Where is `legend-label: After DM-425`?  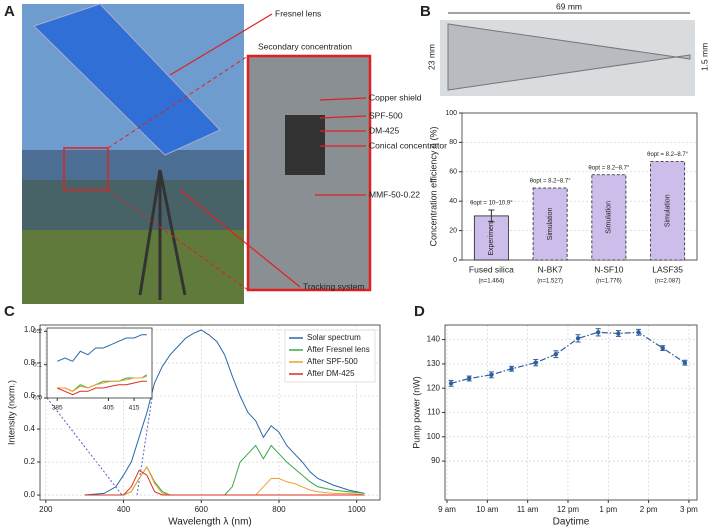 legend-label: After DM-425 is located at coordinates (331, 373).